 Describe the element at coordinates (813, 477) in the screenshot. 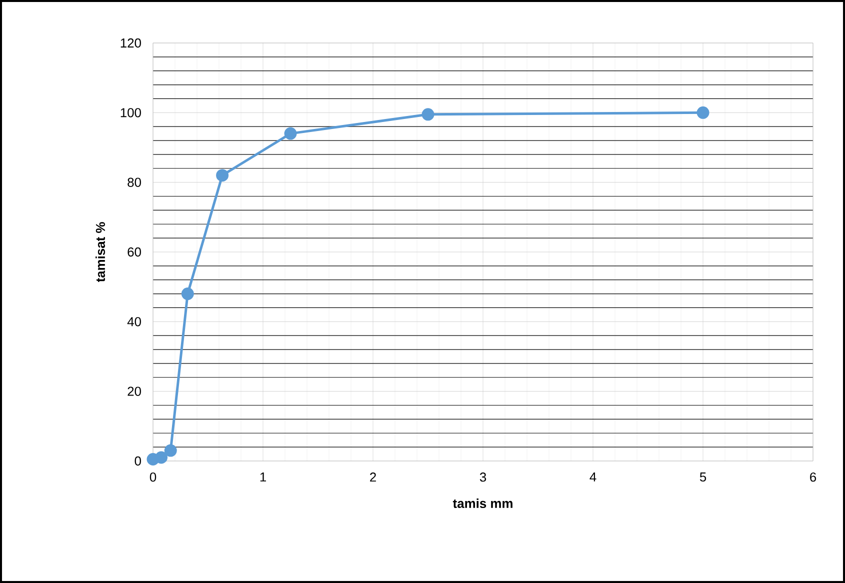

I see `x-tick-label: 6` at that location.